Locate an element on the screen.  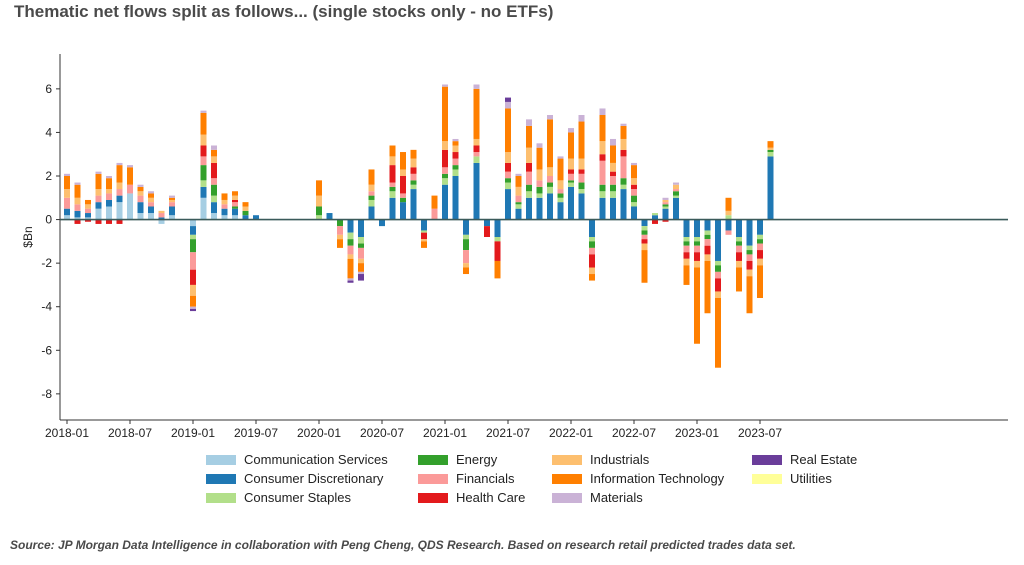
x-tick-label: 2018-01 is located at coordinates (67, 433).